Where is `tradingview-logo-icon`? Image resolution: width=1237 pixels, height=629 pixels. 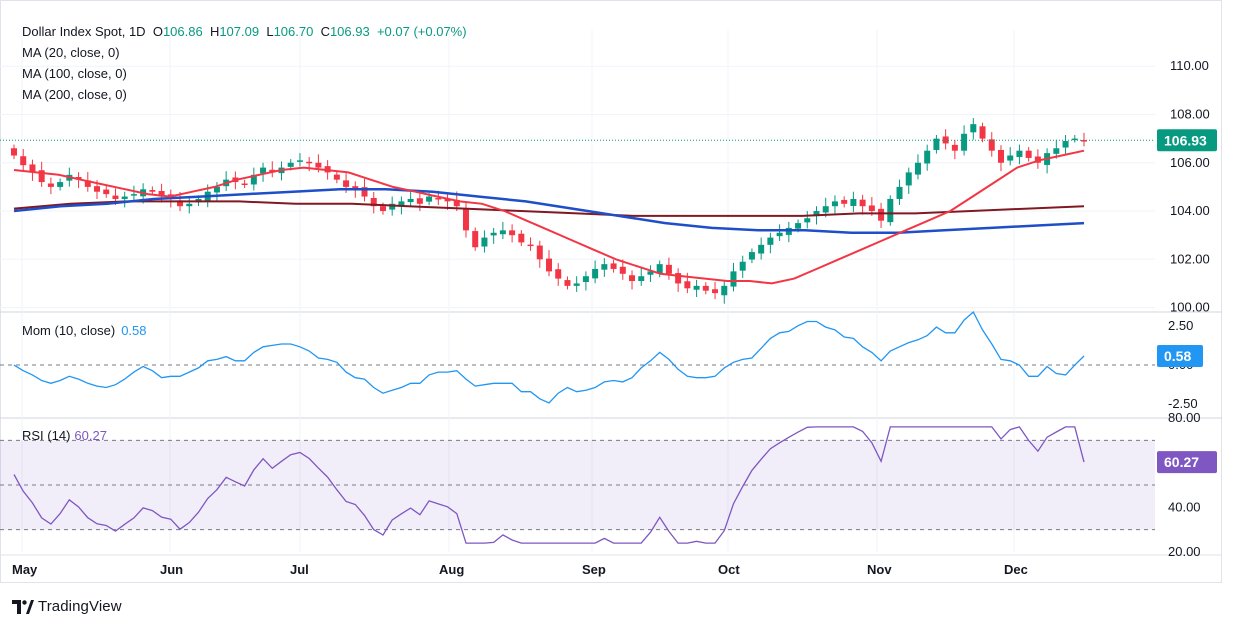 tradingview-logo-icon is located at coordinates (23, 606).